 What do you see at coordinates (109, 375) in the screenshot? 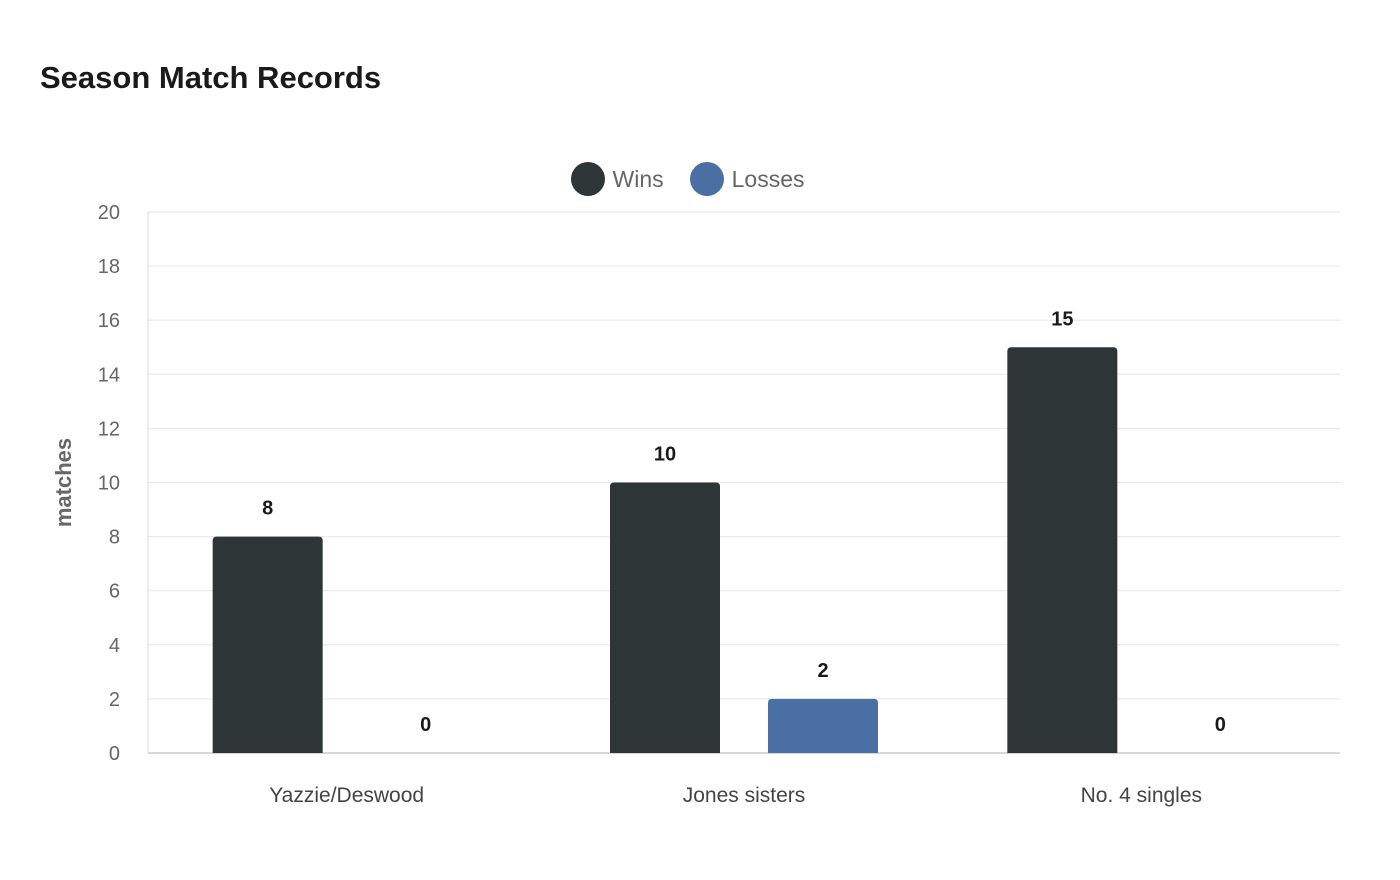
I see `y-tick-label: 14` at bounding box center [109, 375].